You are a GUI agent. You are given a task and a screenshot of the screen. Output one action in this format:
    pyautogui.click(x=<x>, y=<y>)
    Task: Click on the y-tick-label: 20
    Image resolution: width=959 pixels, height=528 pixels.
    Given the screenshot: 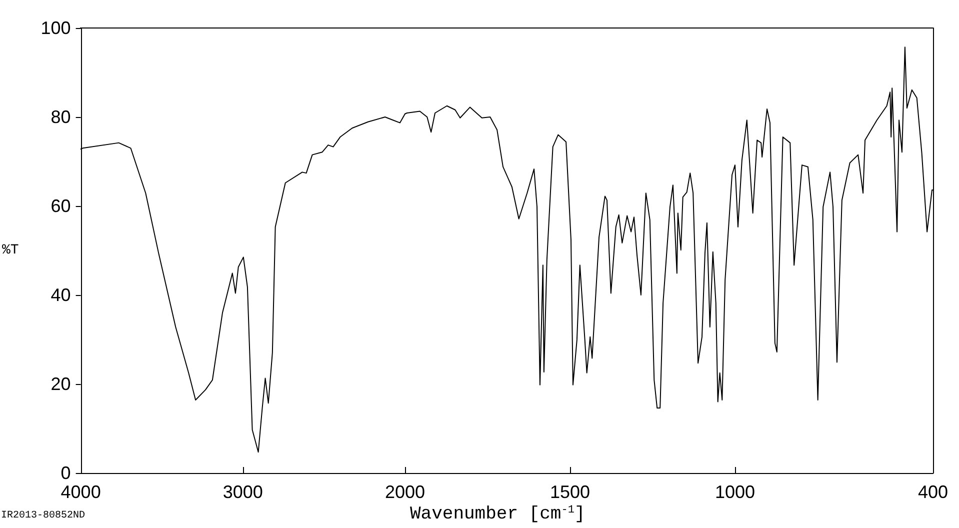 What is the action you would take?
    pyautogui.click(x=60, y=384)
    